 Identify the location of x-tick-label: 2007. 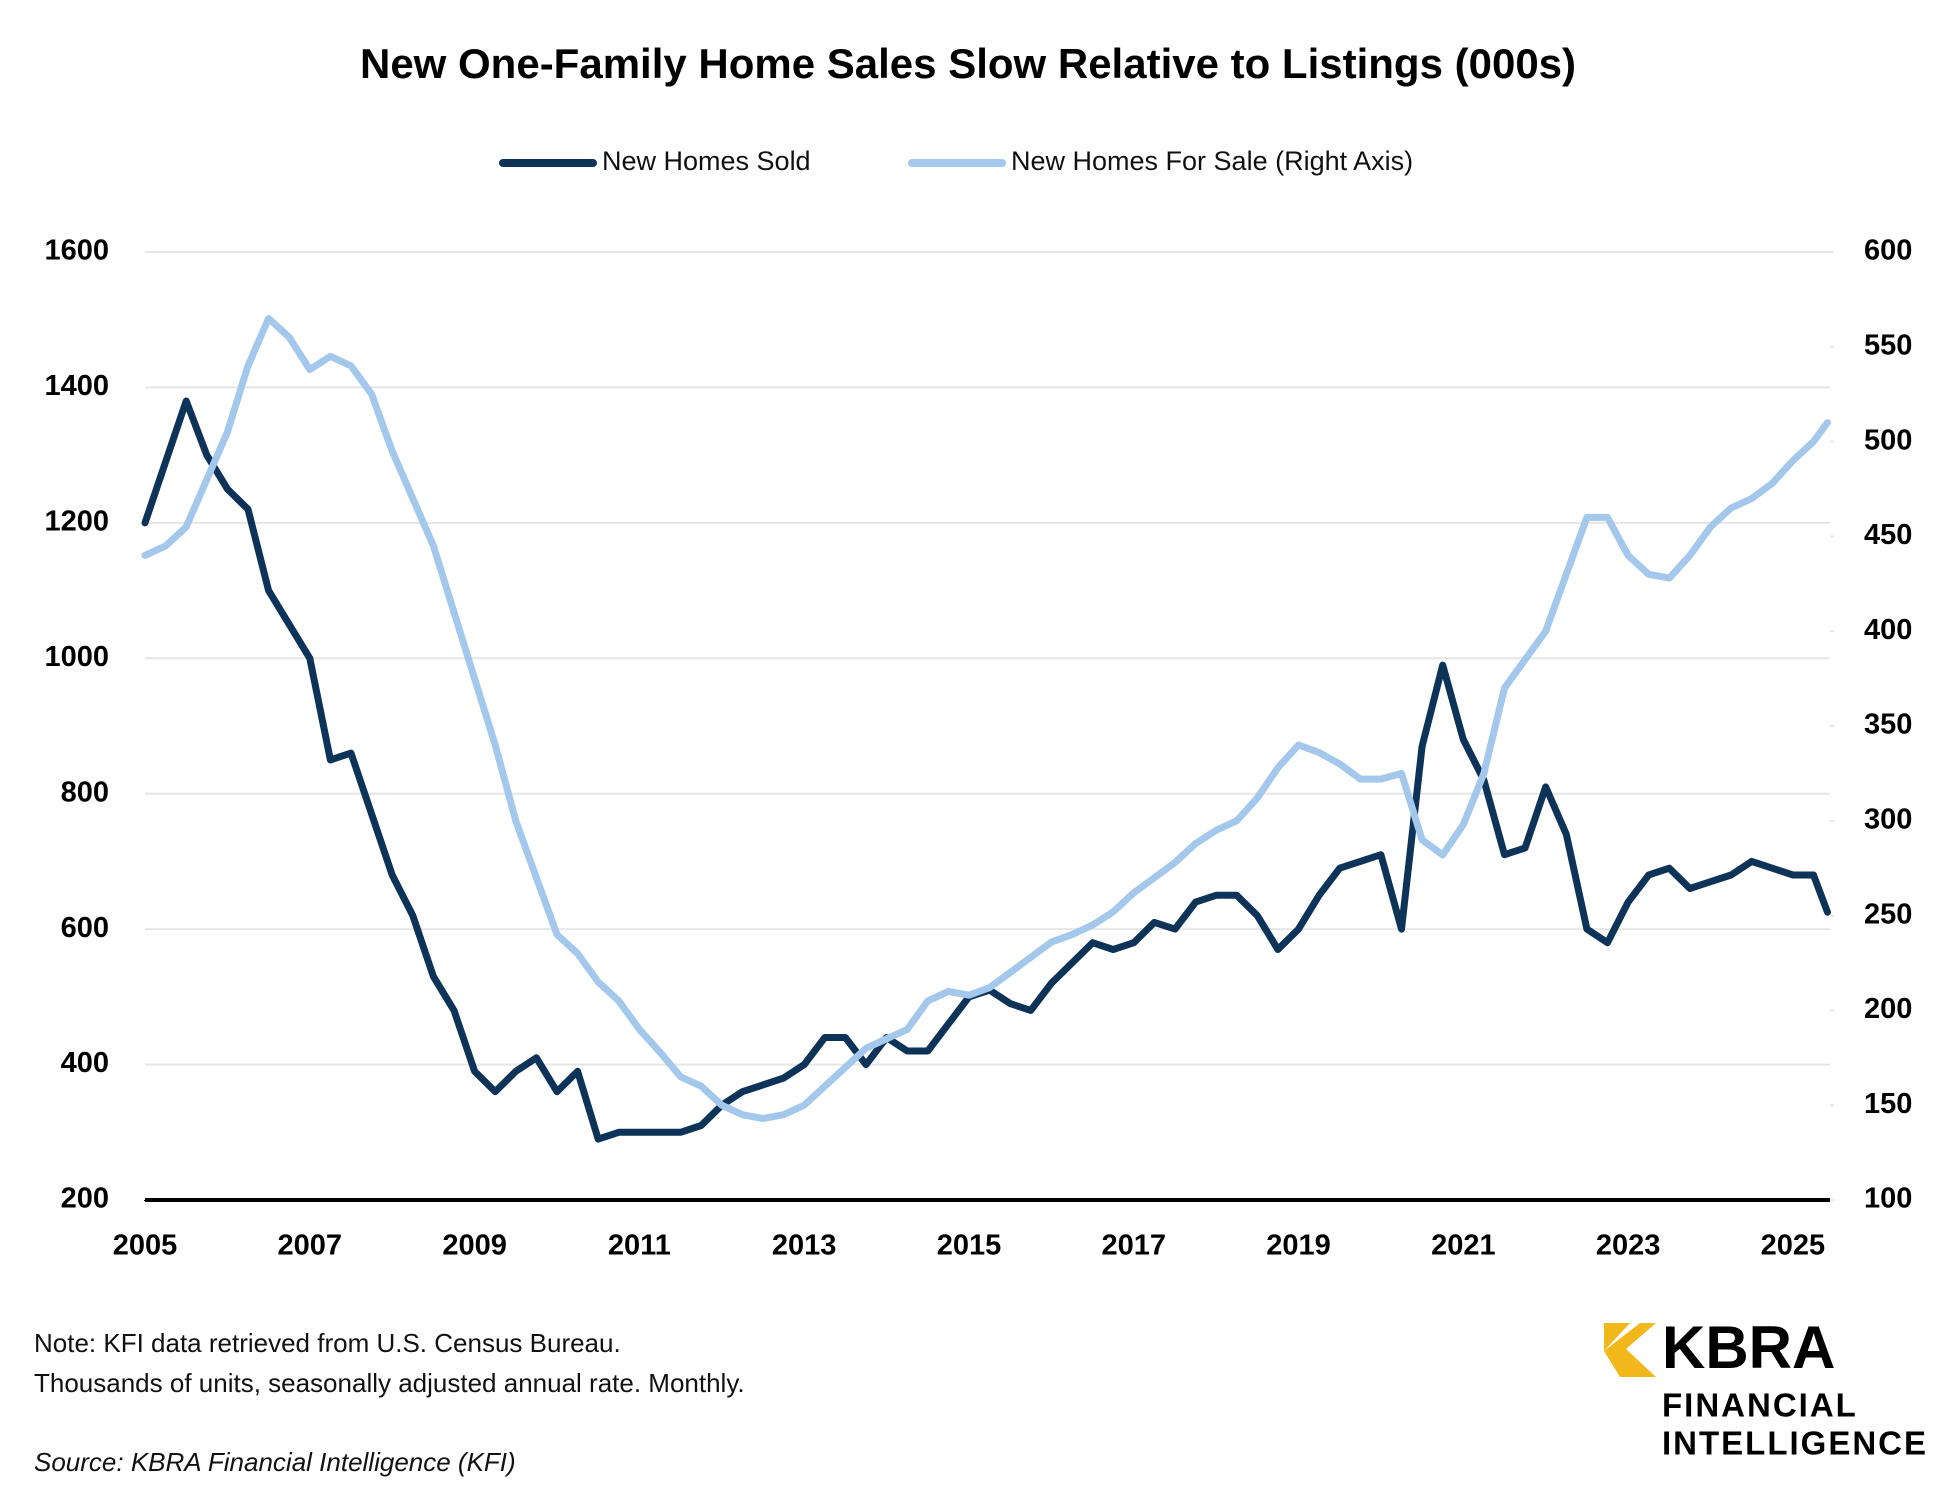
(310, 1246).